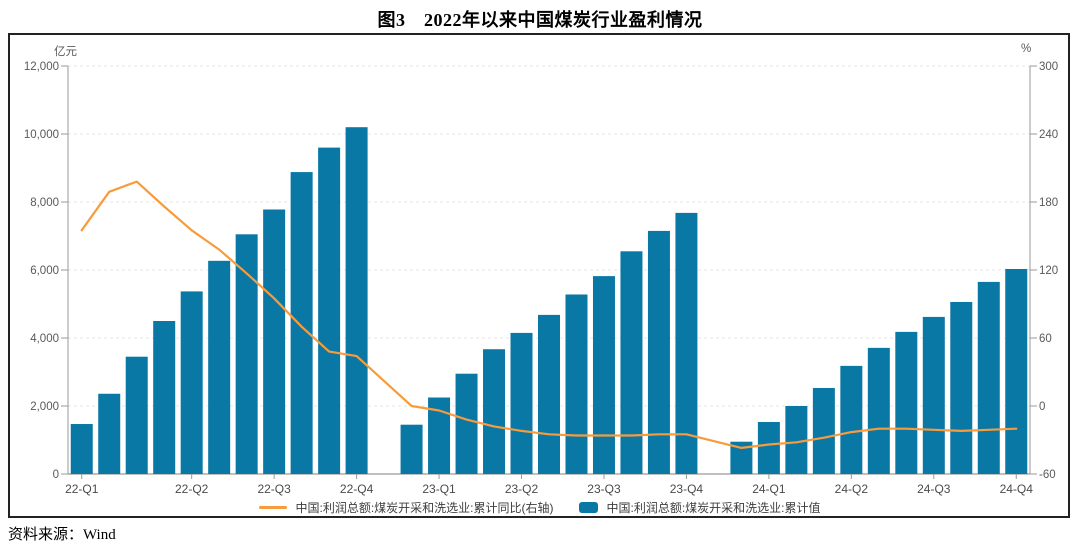  What do you see at coordinates (540, 20) in the screenshot?
I see `chart-title: 图3 2022年以来中国煤炭行业盈利情况` at bounding box center [540, 20].